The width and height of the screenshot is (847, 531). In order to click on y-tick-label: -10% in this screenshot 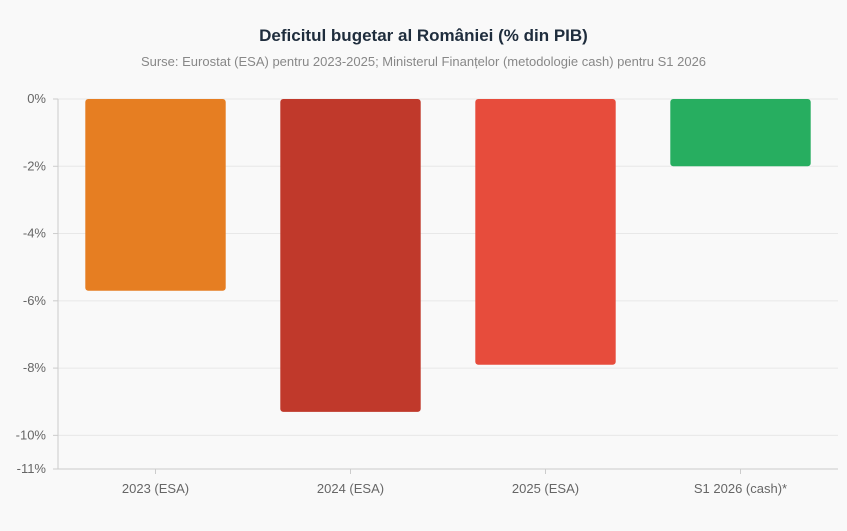, I will do `click(31, 434)`.